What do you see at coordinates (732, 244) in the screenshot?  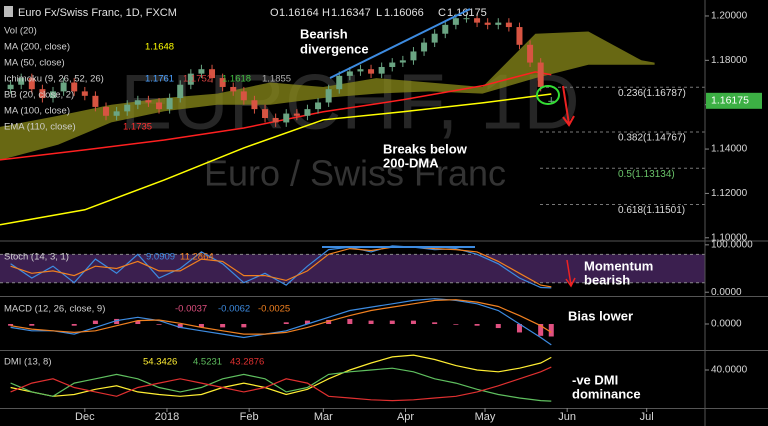 I see `y-tick-label: 100.0000` at bounding box center [732, 244].